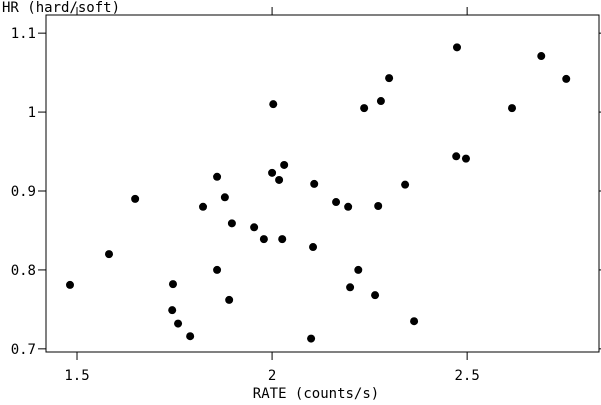  Describe the element at coordinates (76, 376) in the screenshot. I see `x-tick-label: 1.5` at that location.